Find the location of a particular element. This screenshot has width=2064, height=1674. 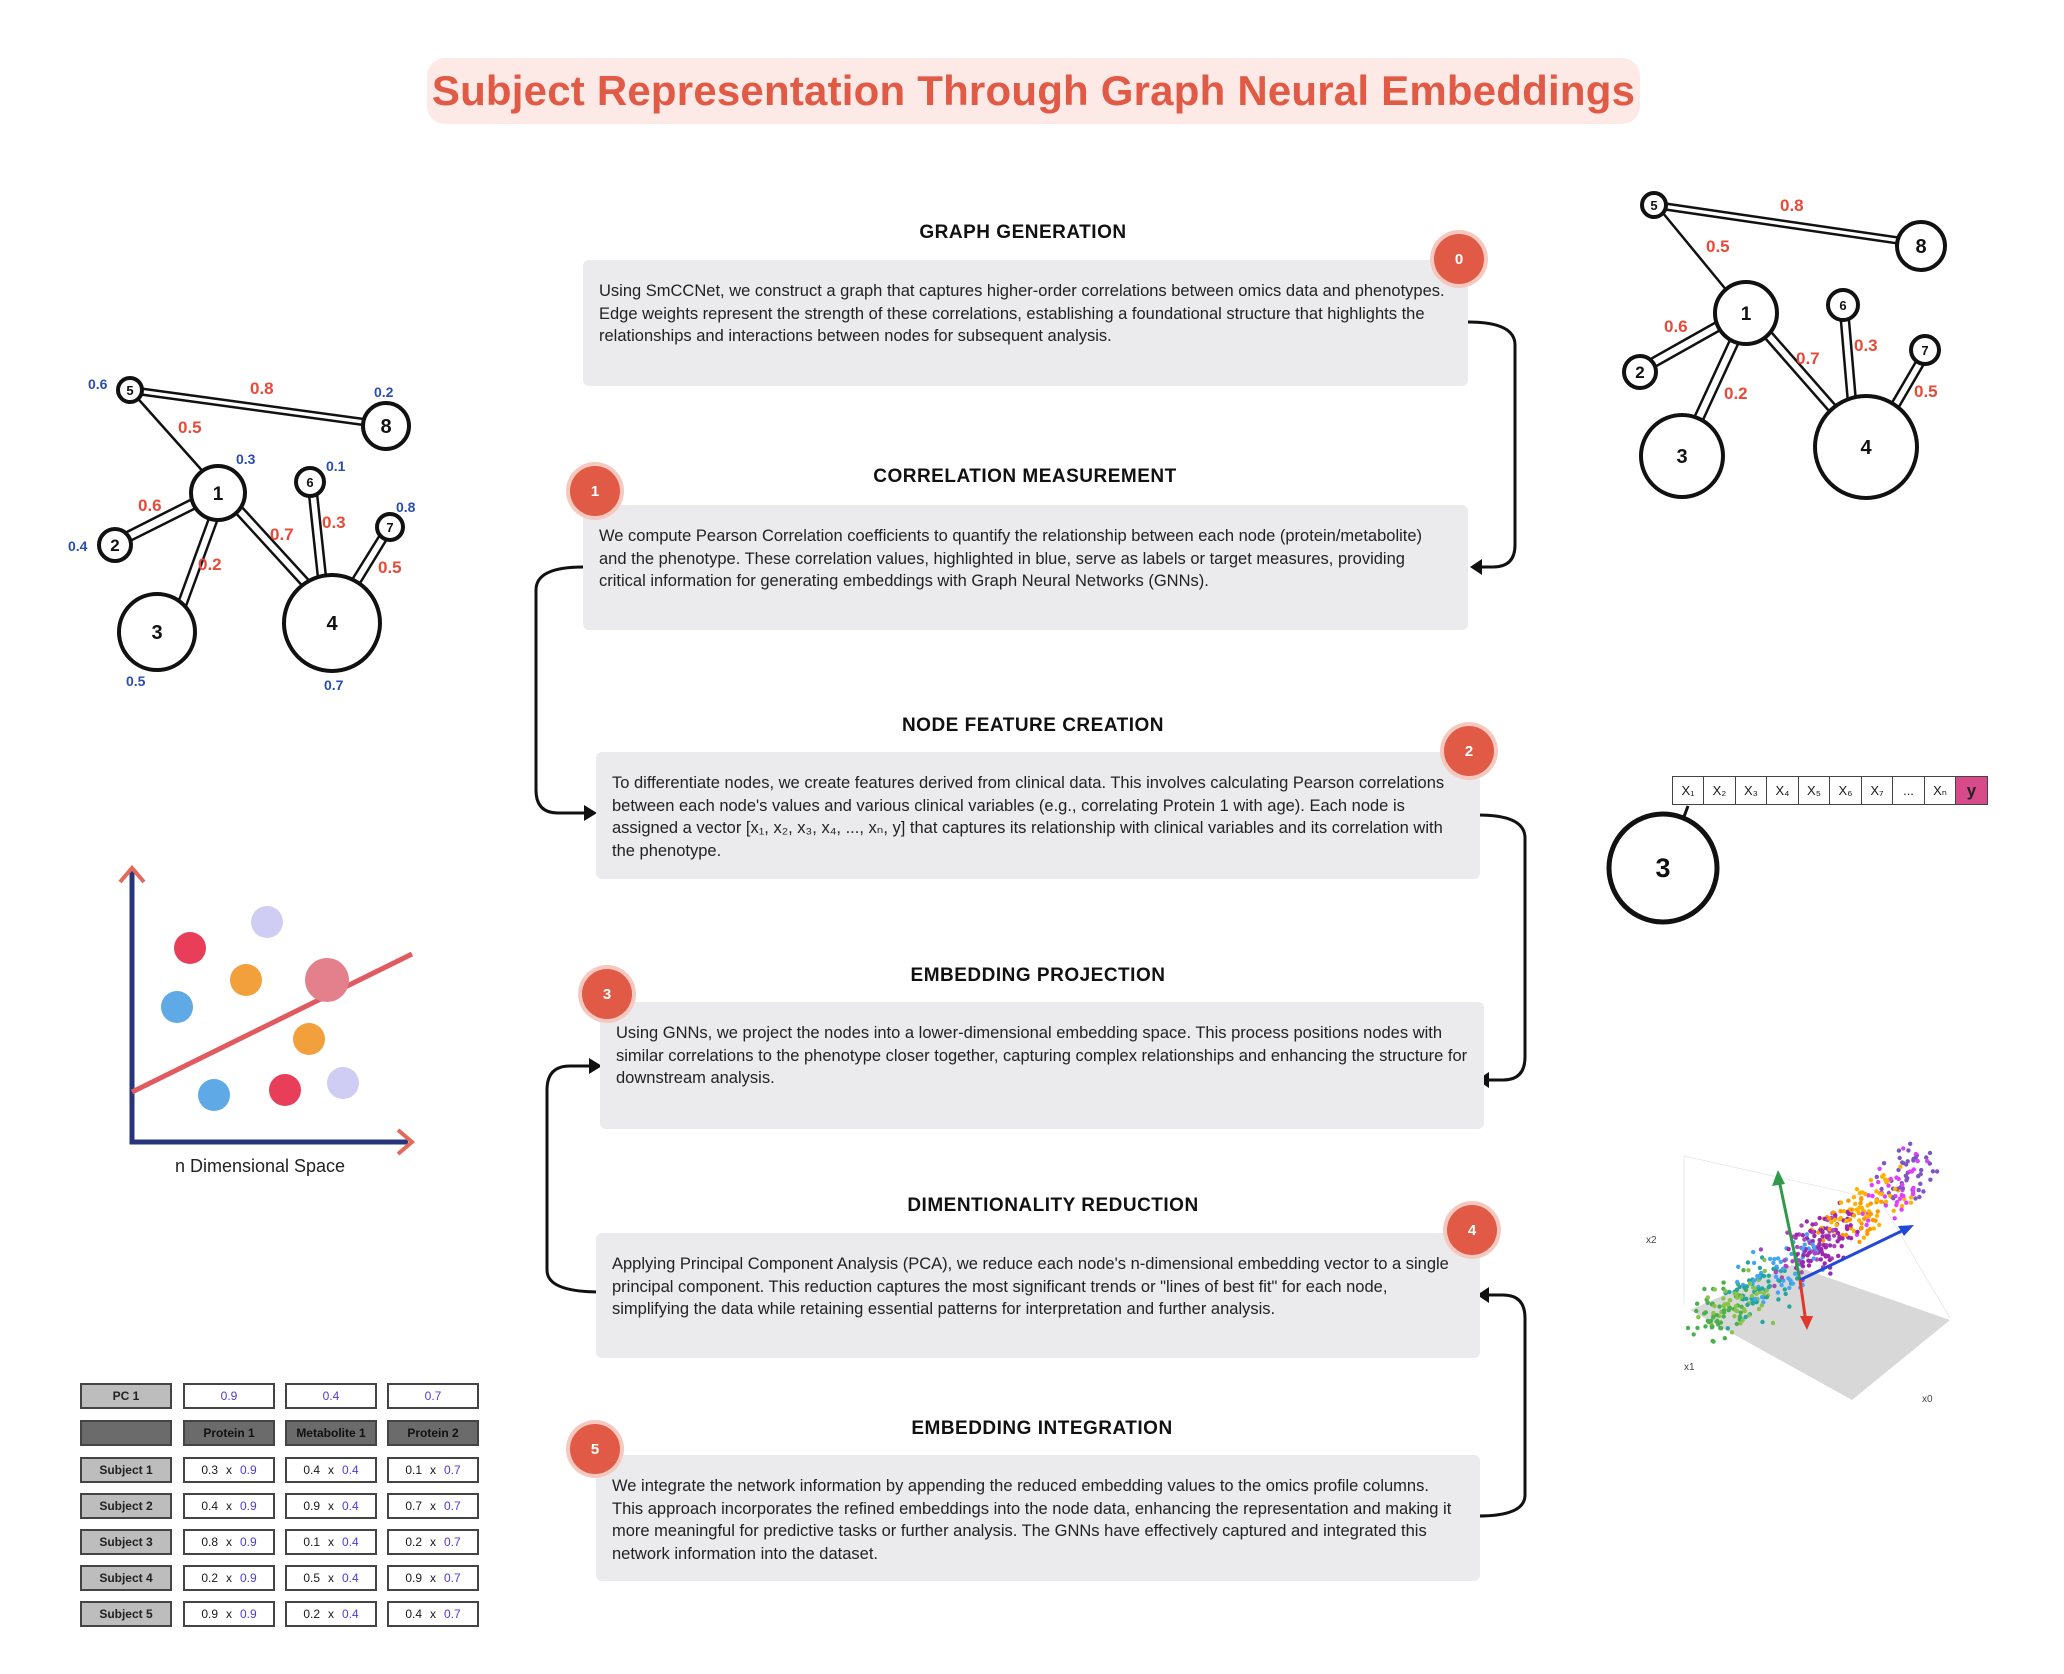

axis-label-x0: x0 is located at coordinates (1927, 1399).